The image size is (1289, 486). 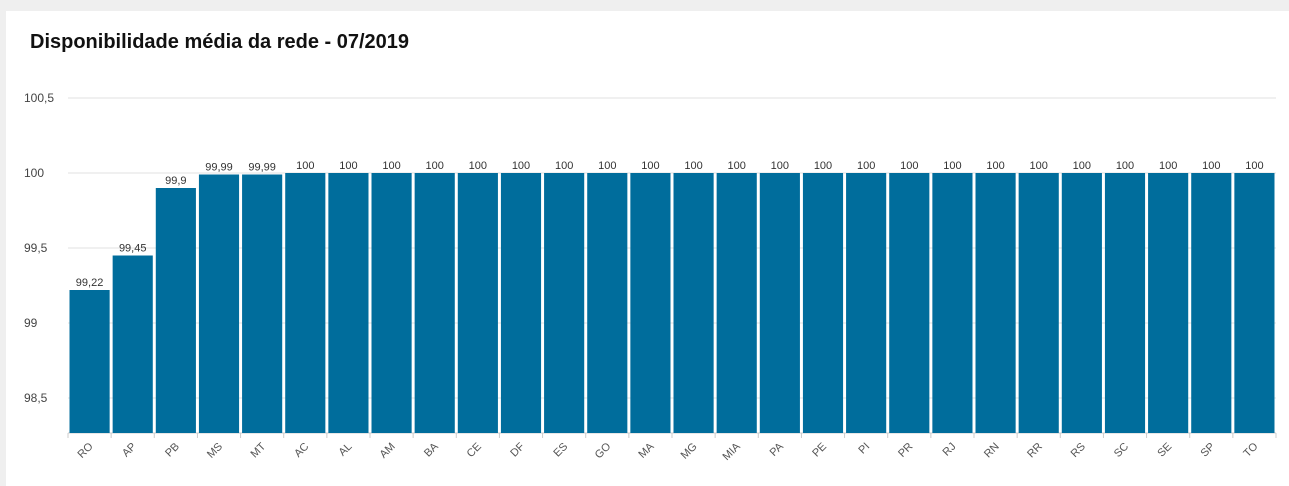 What do you see at coordinates (36, 248) in the screenshot?
I see `y-tick-label: 99,5` at bounding box center [36, 248].